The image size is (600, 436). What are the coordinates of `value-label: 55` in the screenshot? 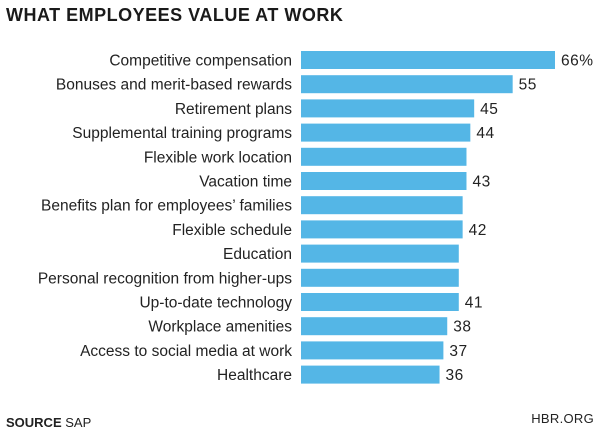 It's located at (528, 85).